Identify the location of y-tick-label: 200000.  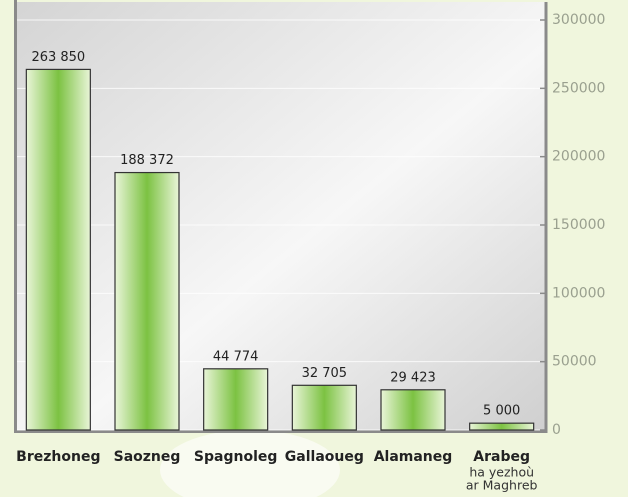
(578, 157).